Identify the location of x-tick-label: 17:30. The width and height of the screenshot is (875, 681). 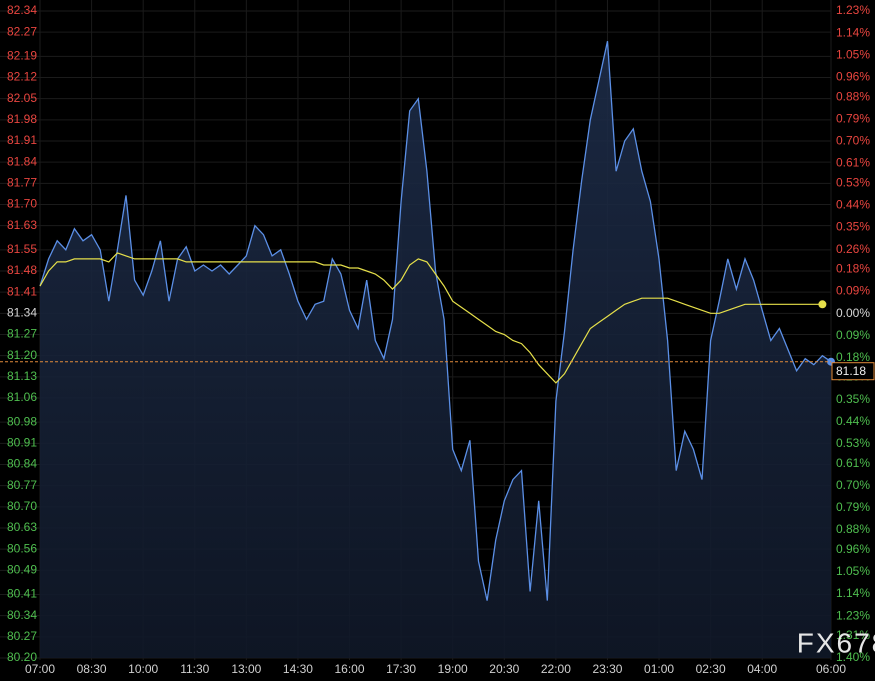
(401, 669).